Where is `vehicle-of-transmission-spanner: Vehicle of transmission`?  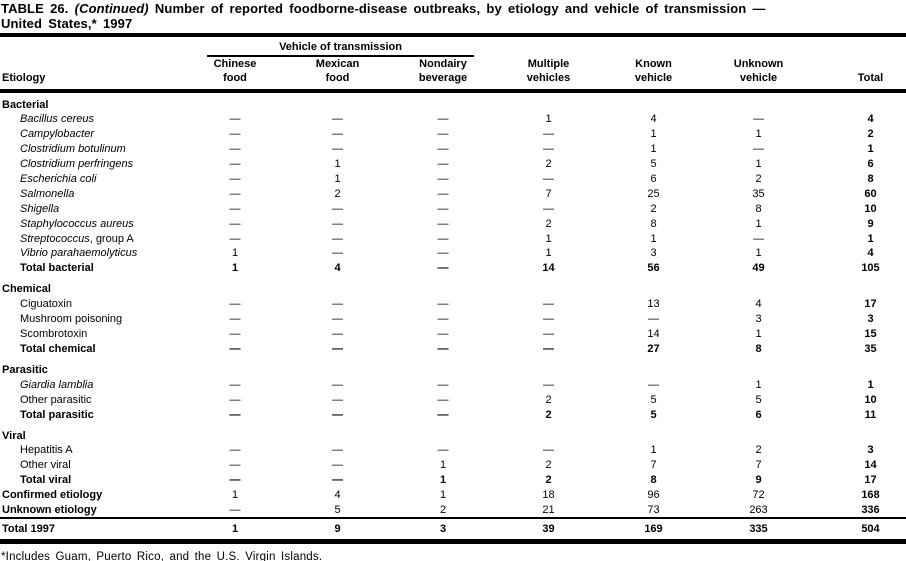 vehicle-of-transmission-spanner: Vehicle of transmission is located at coordinates (340, 49).